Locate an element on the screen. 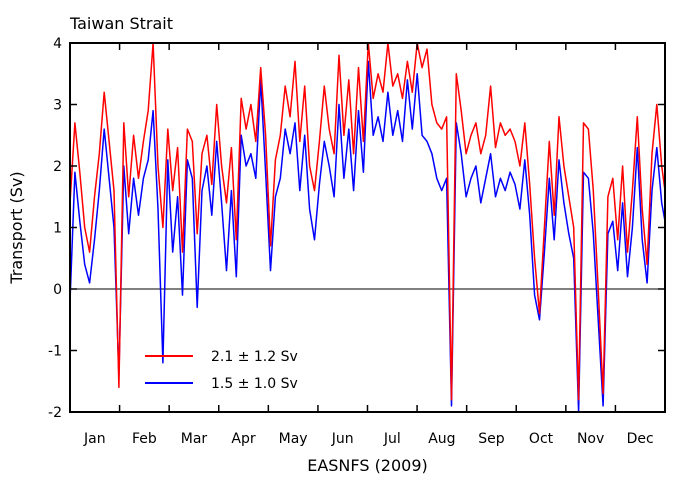  y-tick-label: -1 is located at coordinates (55, 352).